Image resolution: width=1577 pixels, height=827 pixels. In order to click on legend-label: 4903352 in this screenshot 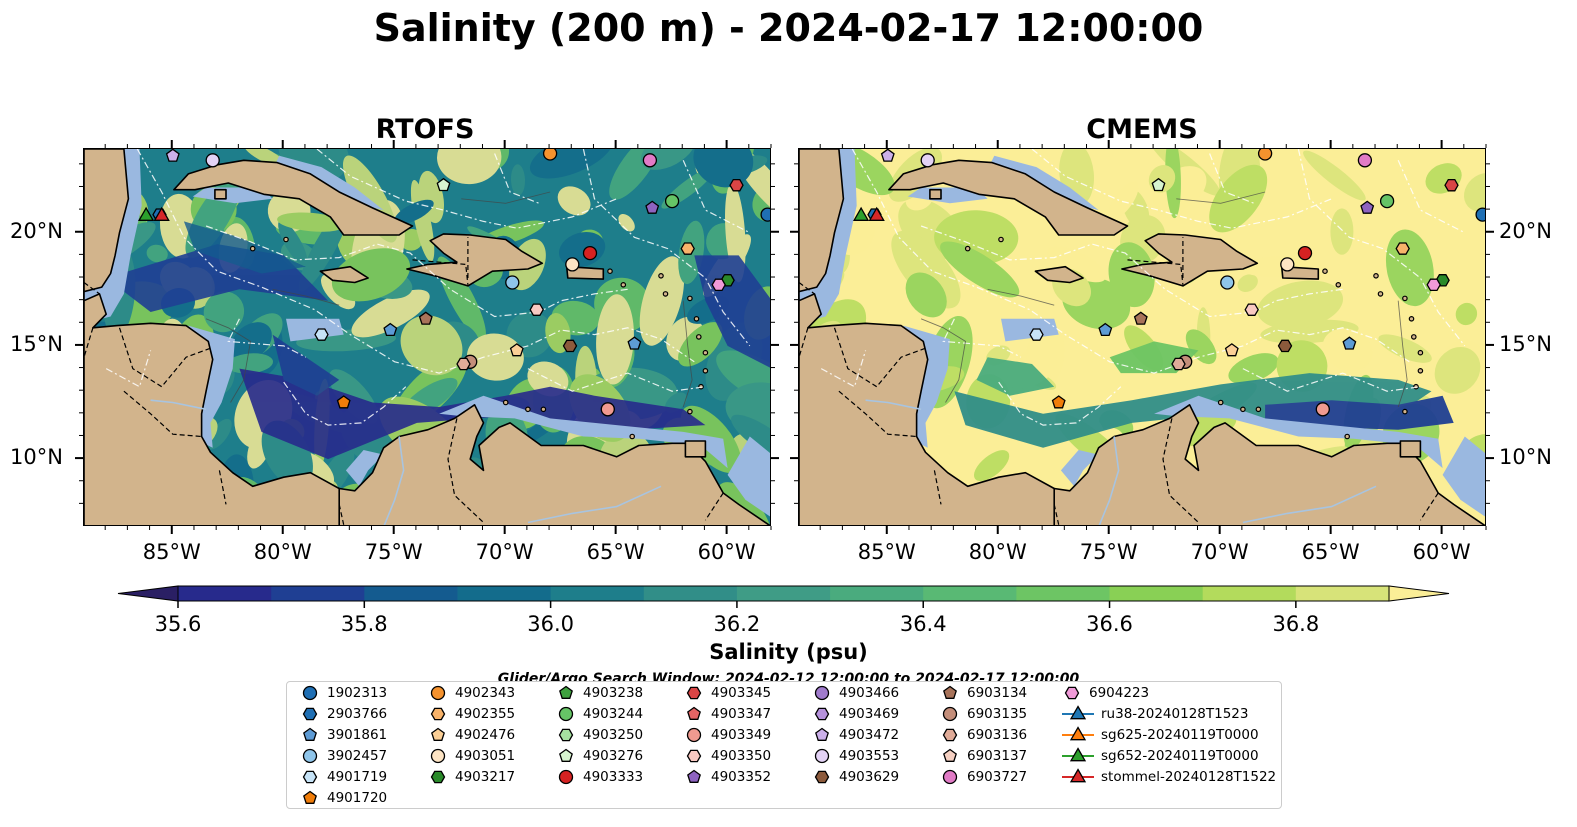, I will do `click(741, 777)`.